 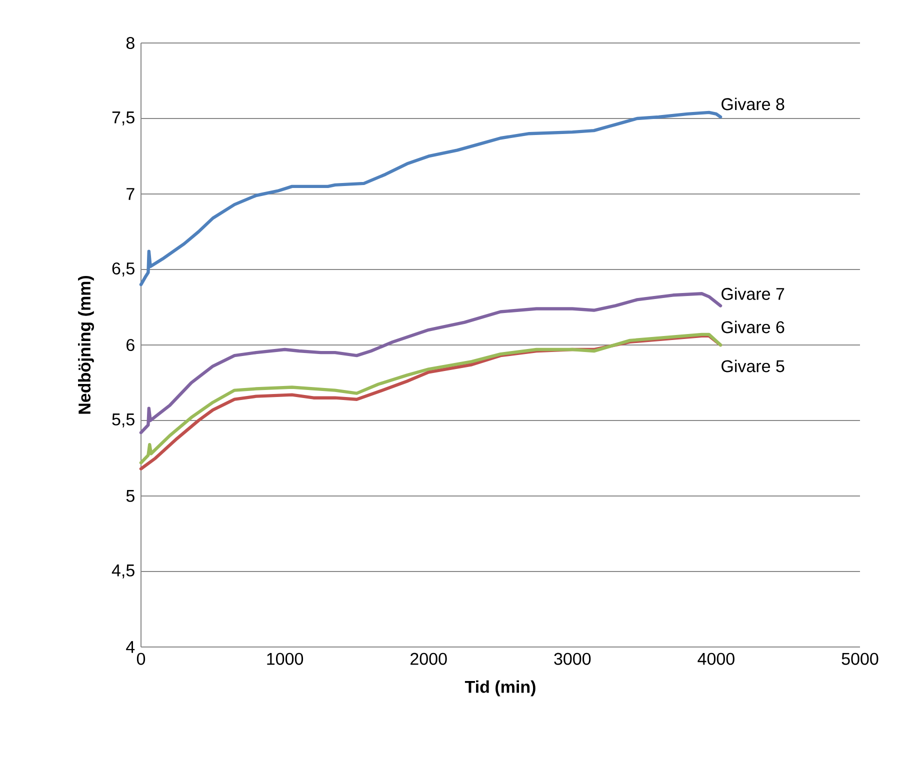 What do you see at coordinates (753, 293) in the screenshot?
I see `series-label: Givare 7` at bounding box center [753, 293].